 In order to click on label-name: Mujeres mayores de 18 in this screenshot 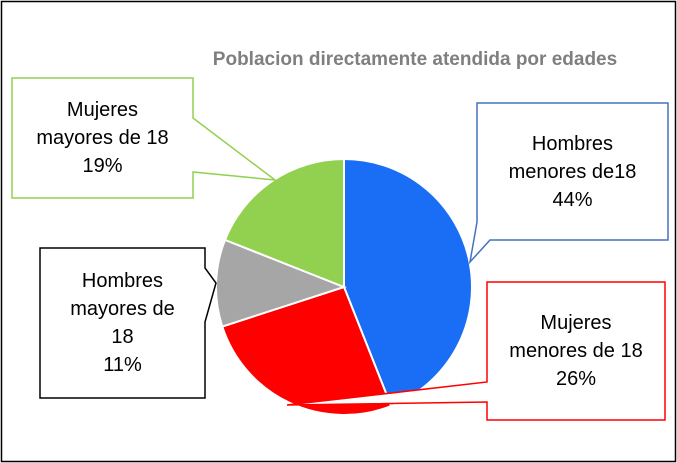, I will do `click(102, 124)`.